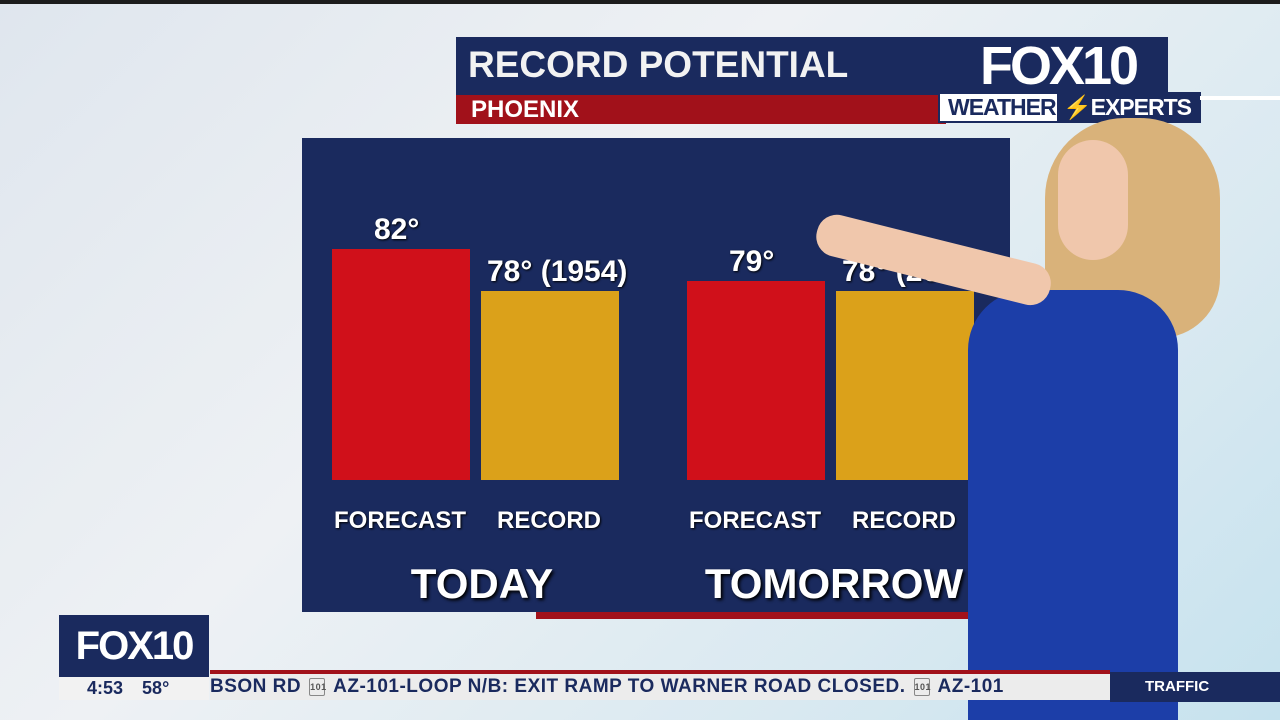 This screenshot has width=1280, height=720. Describe the element at coordinates (834, 583) in the screenshot. I see `group-label: TOMORROW` at that location.